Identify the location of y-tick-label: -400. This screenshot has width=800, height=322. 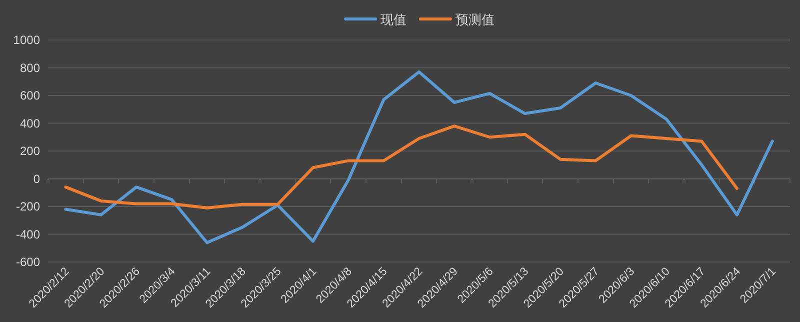
(28, 234).